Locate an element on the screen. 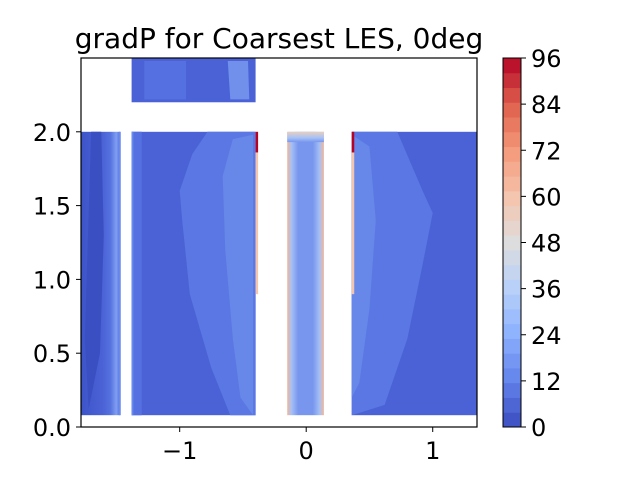 The image size is (640, 480). colorbar-tick-label: 48 is located at coordinates (546, 244).